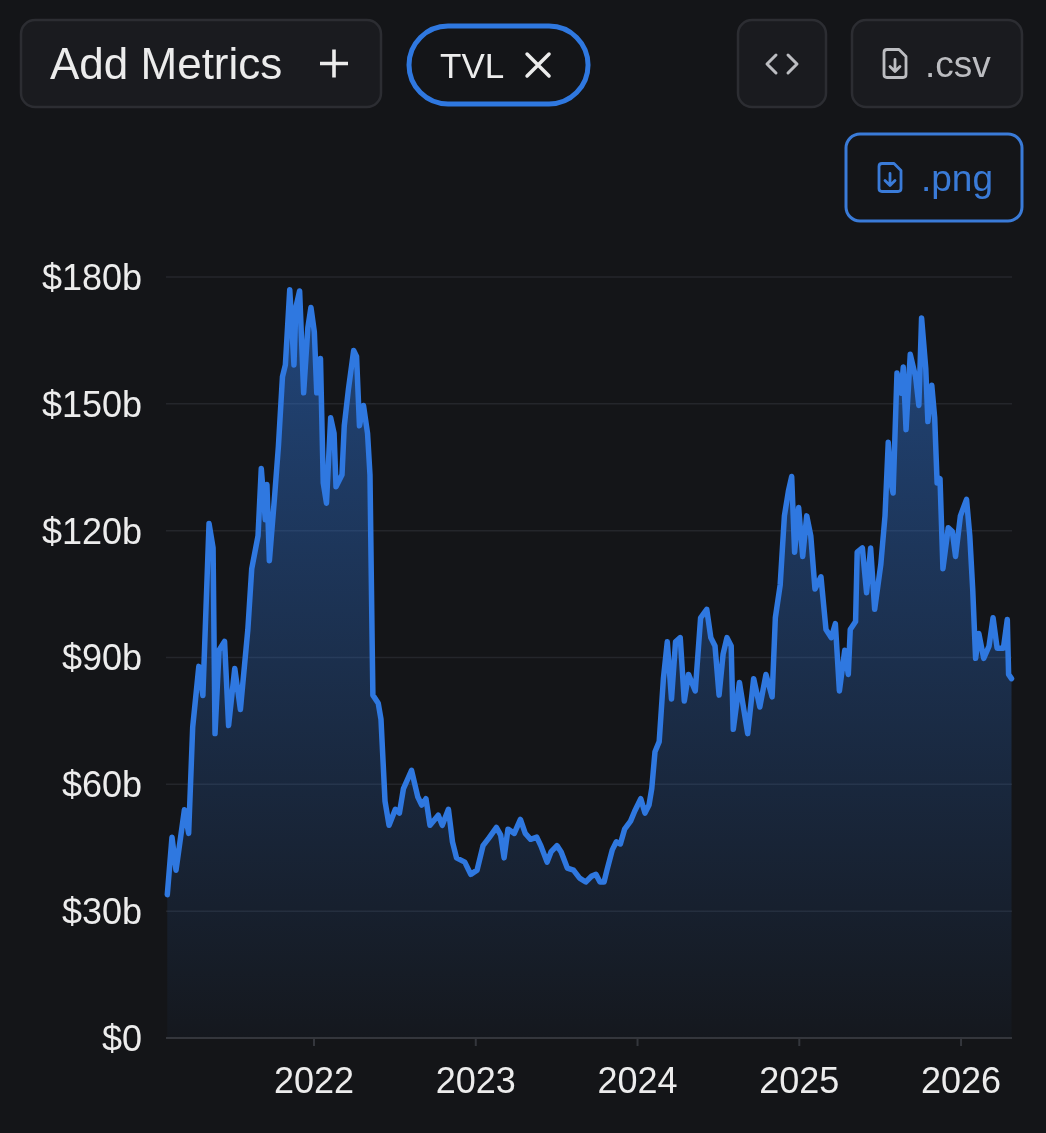 The image size is (1046, 1133). I want to click on y-tick-label: $60b, so click(101, 785).